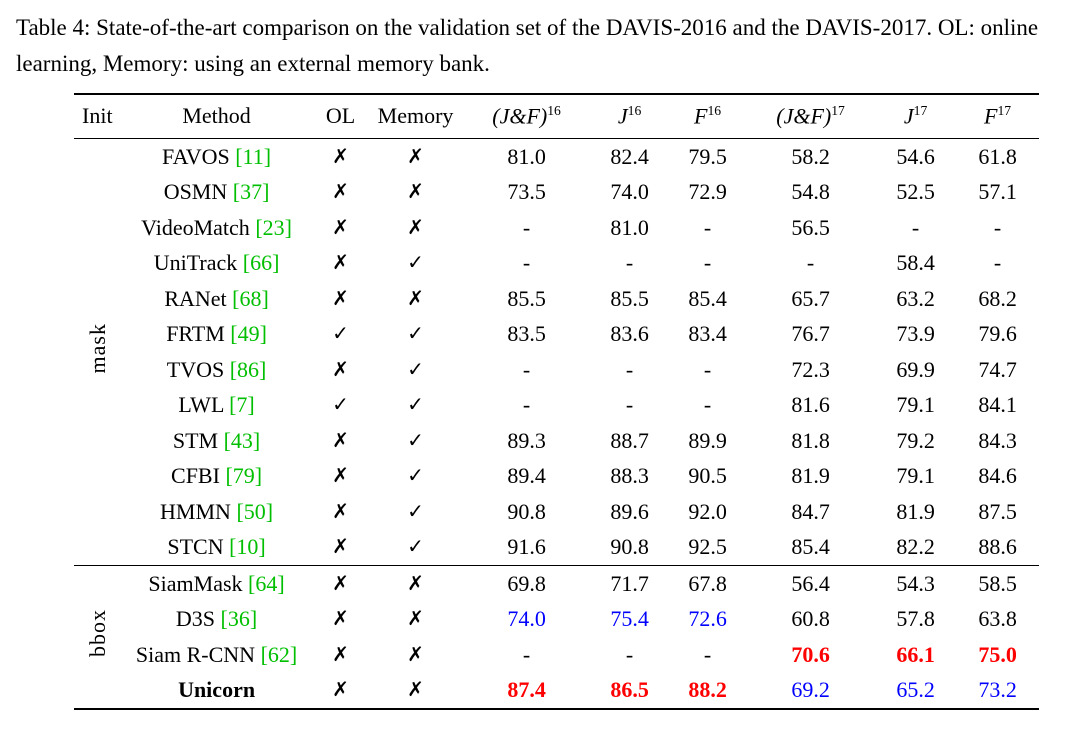 This screenshot has height=732, width=1080. I want to click on score-cell: 83.6, so click(629, 334).